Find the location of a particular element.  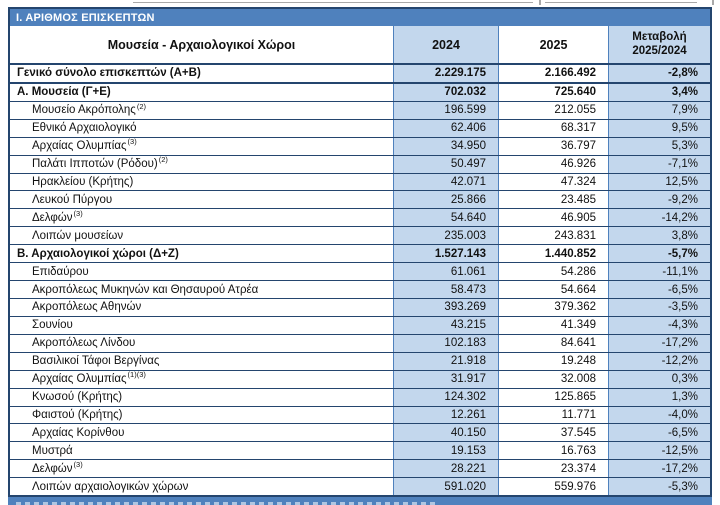

value-change: 12,5% is located at coordinates (659, 182).